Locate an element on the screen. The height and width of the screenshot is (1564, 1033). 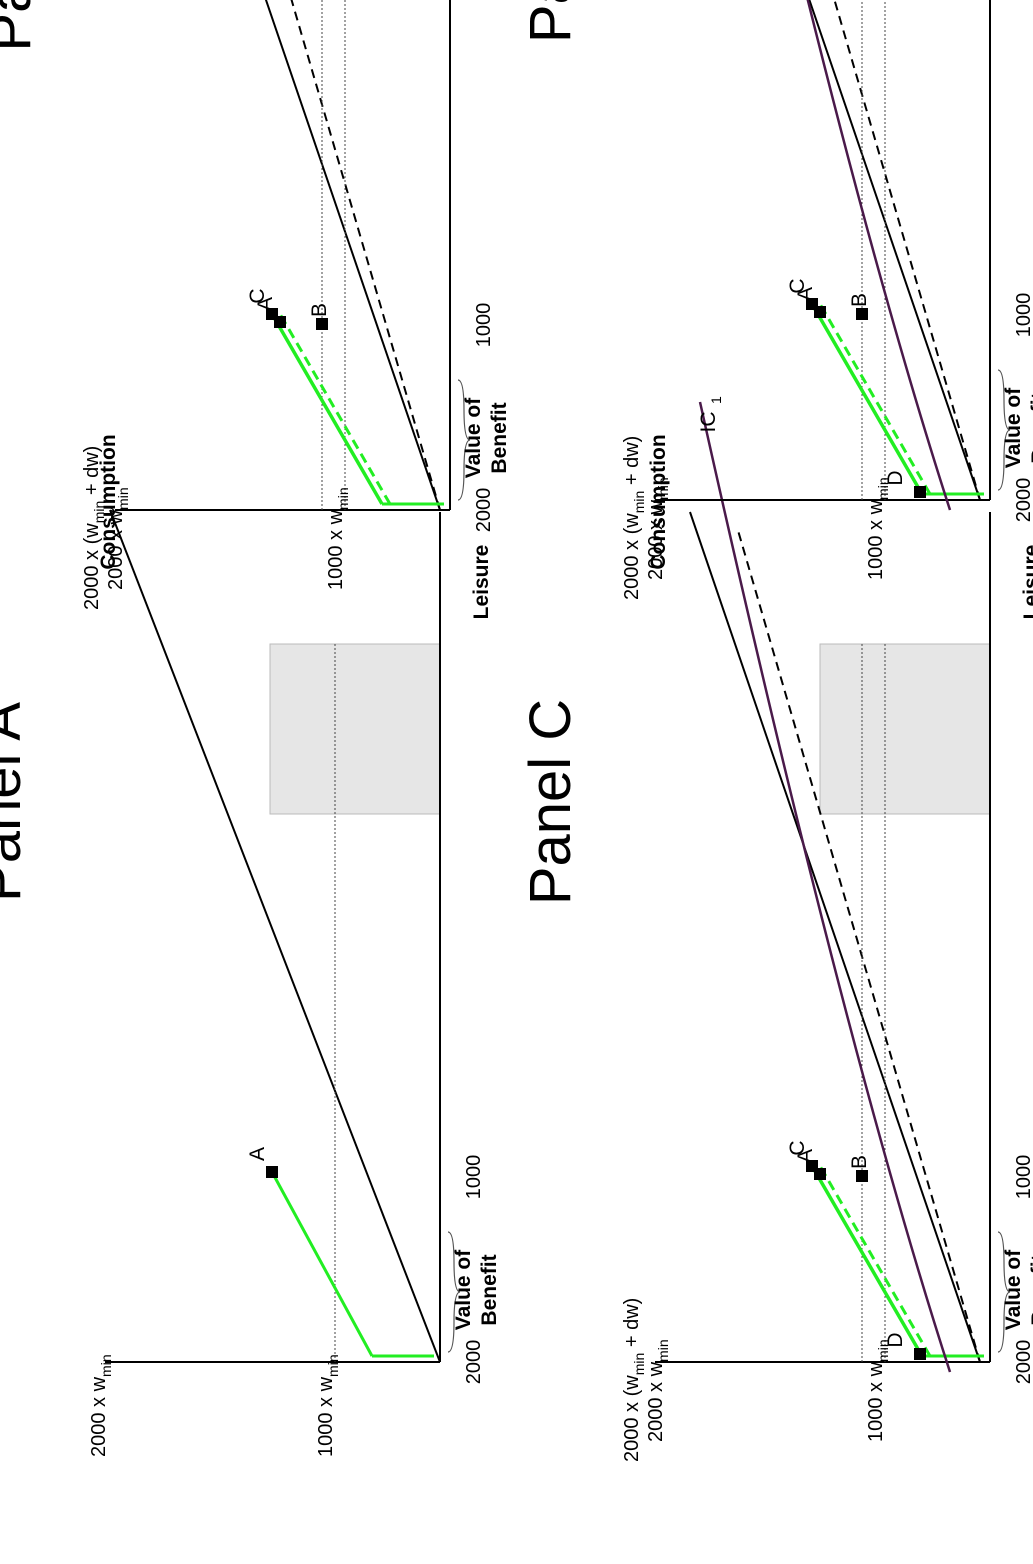
ic-label-subscript: 1 is located at coordinates (716, 400).